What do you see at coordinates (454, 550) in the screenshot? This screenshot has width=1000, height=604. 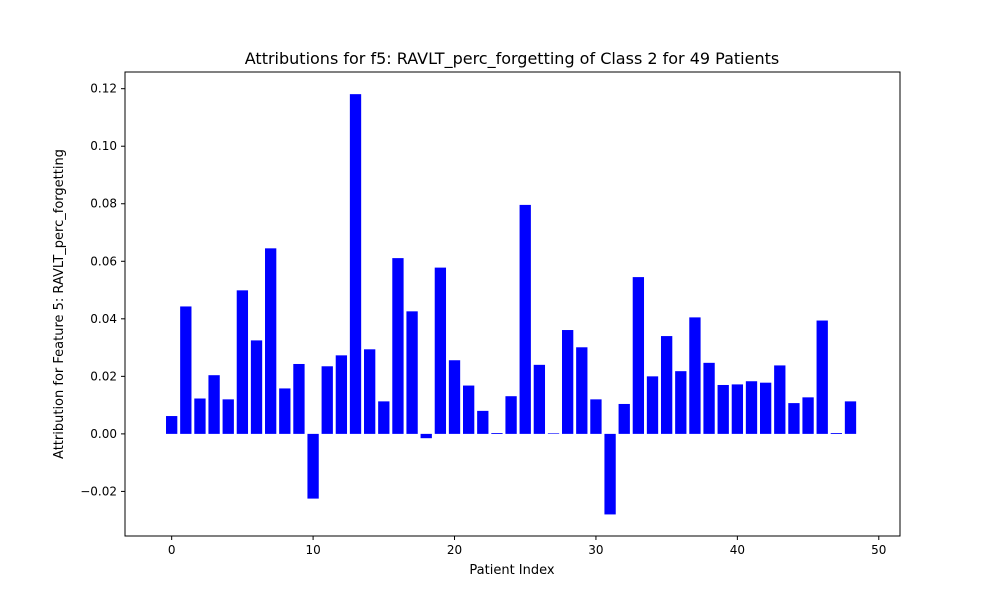 I see `x-tick-label: 20` at bounding box center [454, 550].